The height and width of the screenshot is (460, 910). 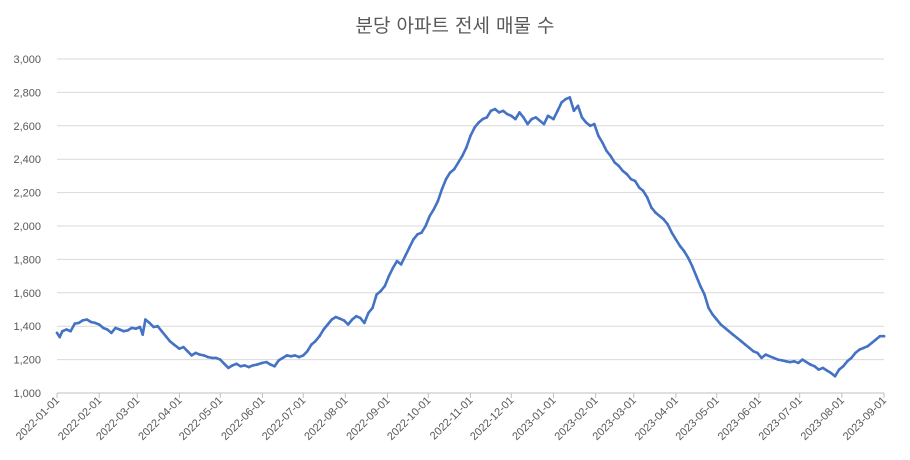 What do you see at coordinates (865, 419) in the screenshot?
I see `x-tick-label: 2023-09-01` at bounding box center [865, 419].